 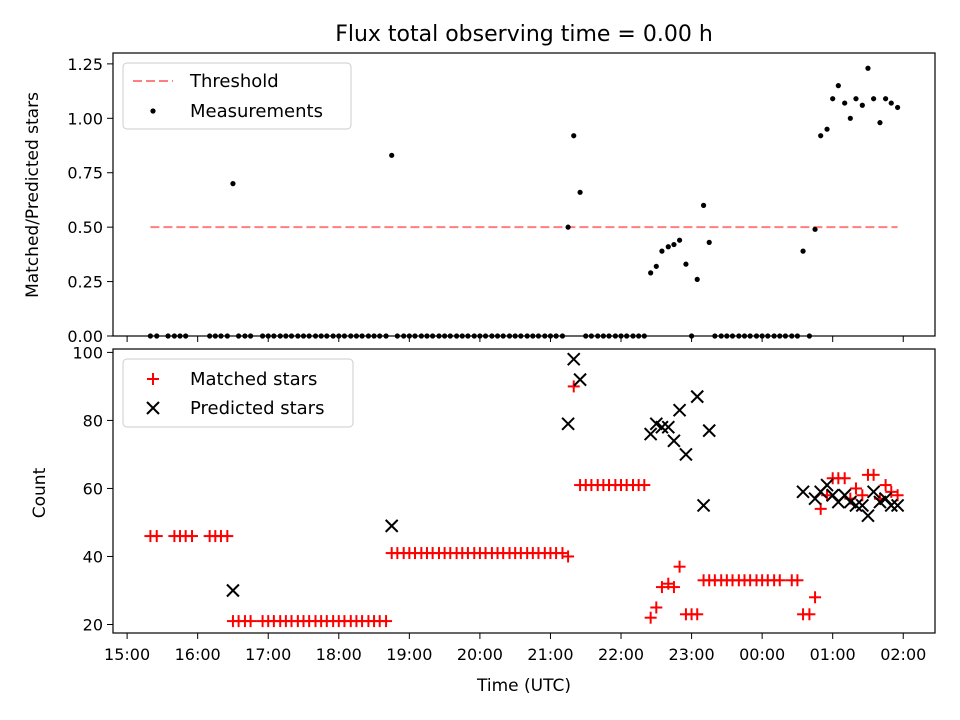 What do you see at coordinates (85, 118) in the screenshot?
I see `ratio-y-tick-label: 1.00` at bounding box center [85, 118].